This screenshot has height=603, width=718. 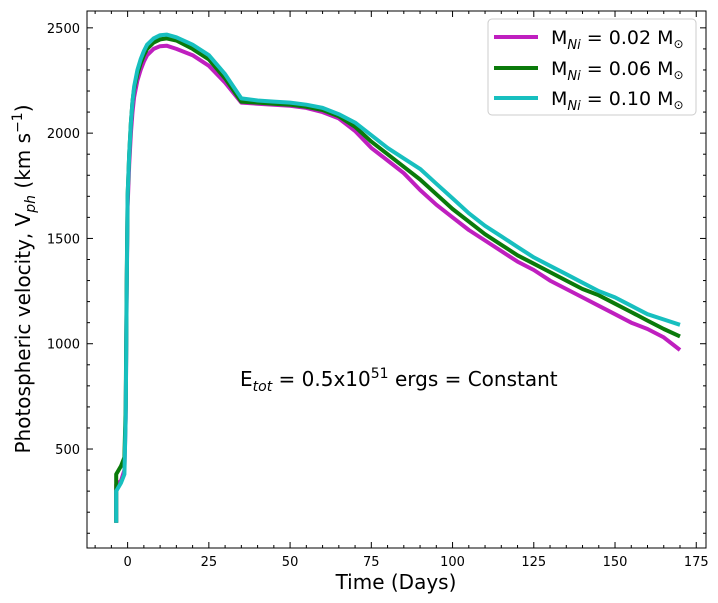 What do you see at coordinates (371, 562) in the screenshot?
I see `x-tick-label: 75` at bounding box center [371, 562].